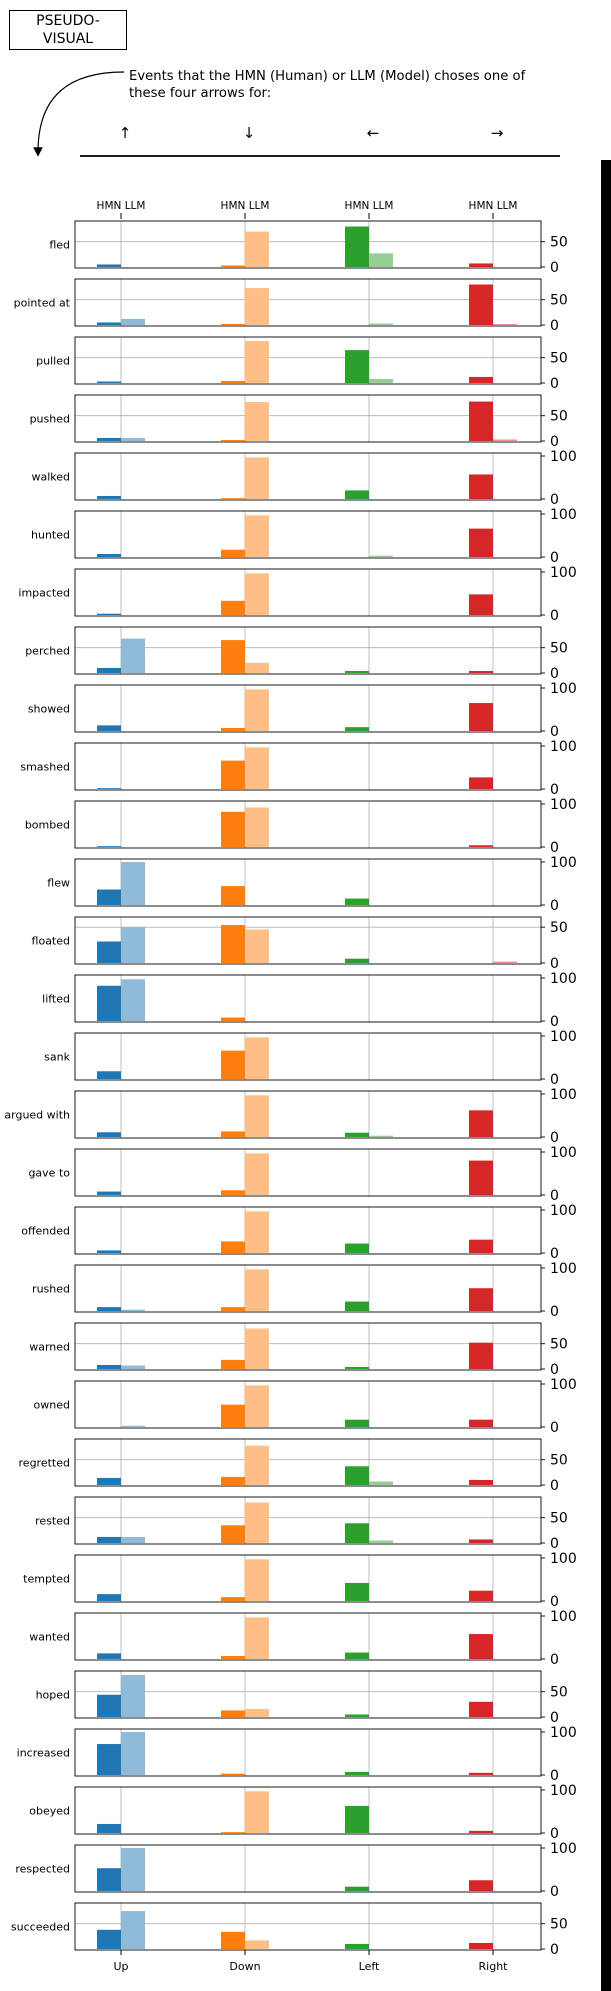 The image size is (611, 1991). What do you see at coordinates (369, 1966) in the screenshot?
I see `x-label-left: Left` at bounding box center [369, 1966].